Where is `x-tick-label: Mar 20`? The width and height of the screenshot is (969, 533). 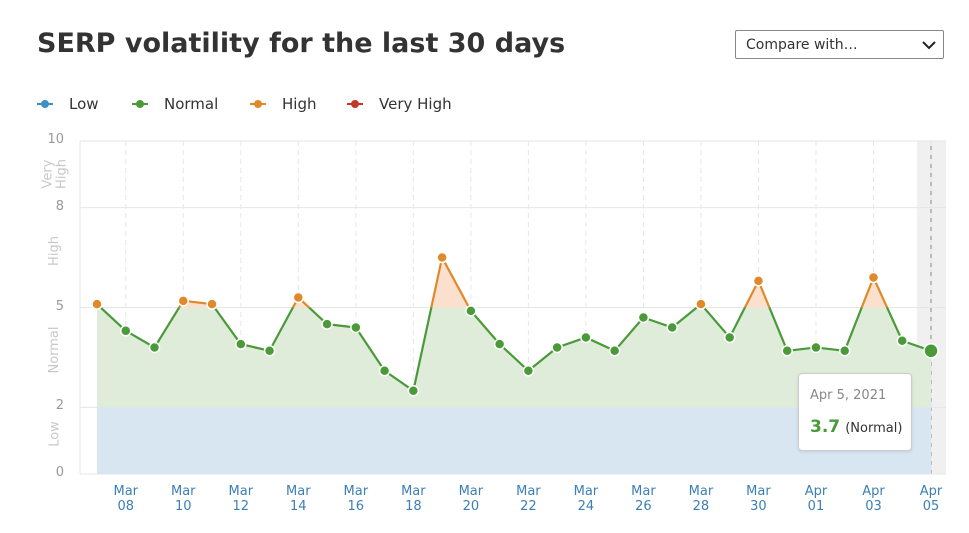 x-tick-label: Mar 20 is located at coordinates (471, 499).